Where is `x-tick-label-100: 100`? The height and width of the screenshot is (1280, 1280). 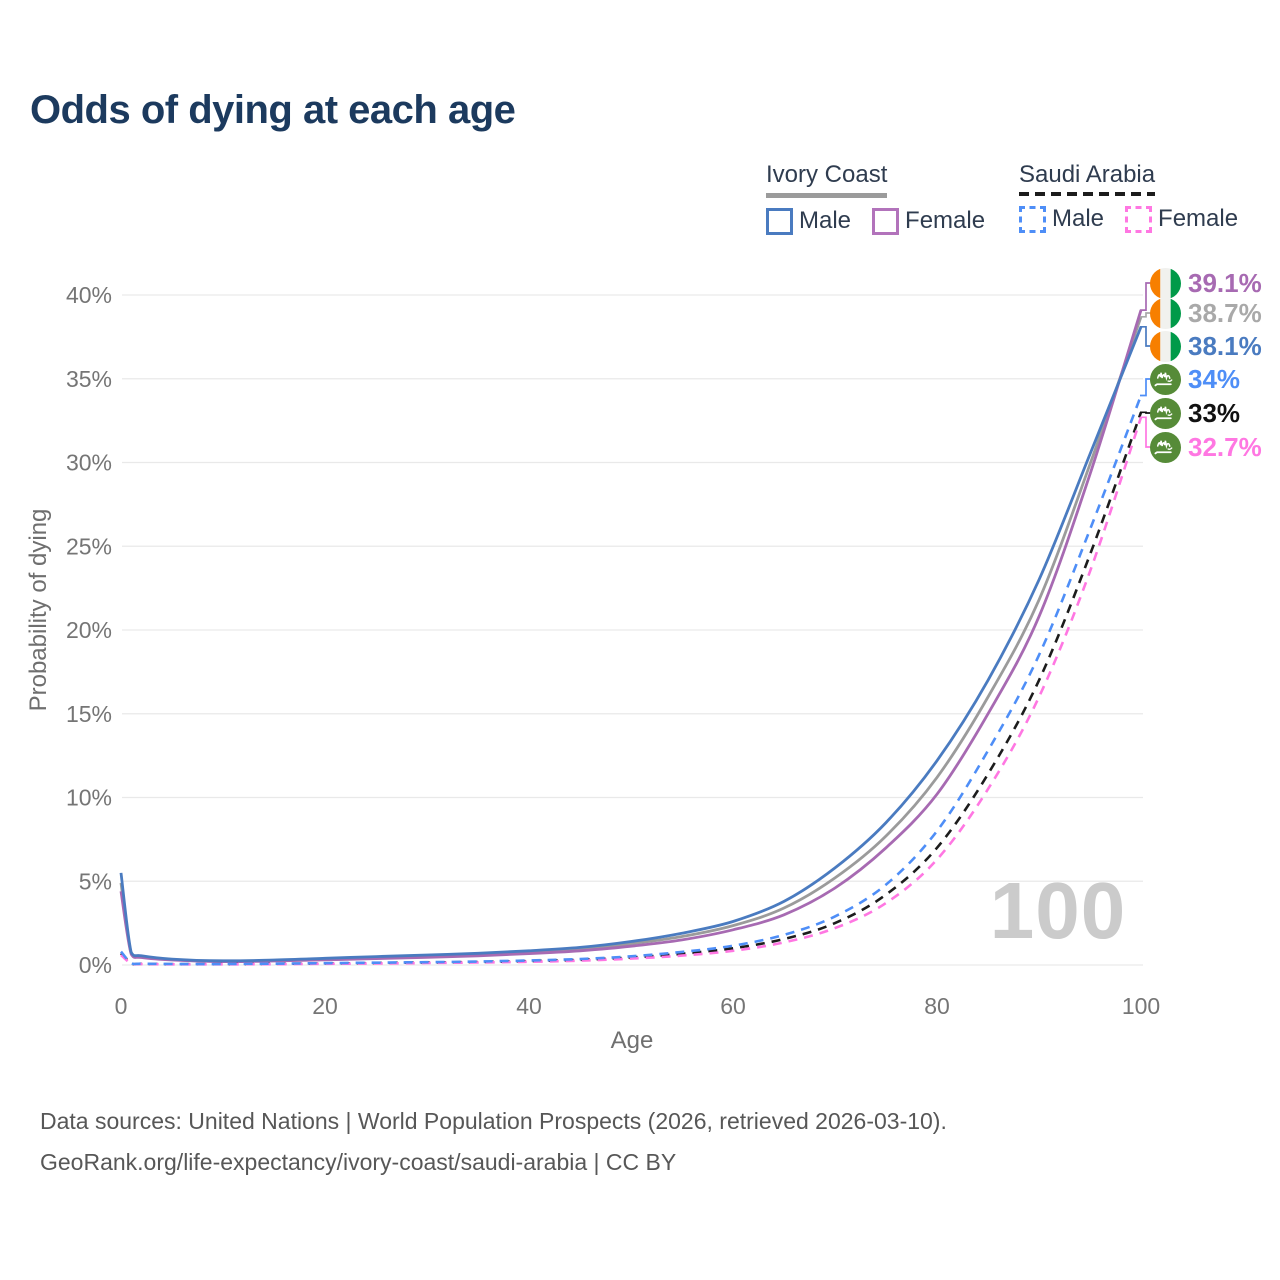
x-tick-label-100: 100 is located at coordinates (1141, 1006).